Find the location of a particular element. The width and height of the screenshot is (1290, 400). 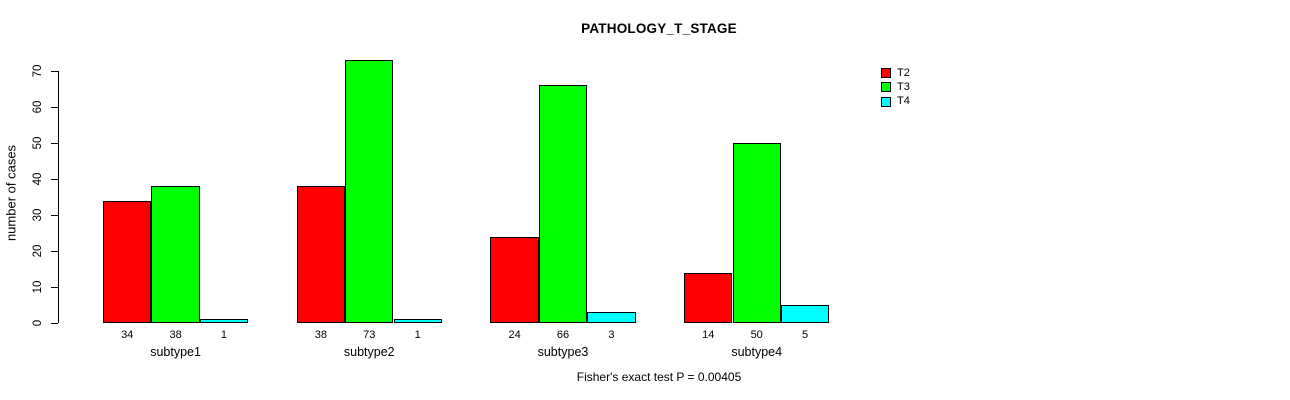

bar-value-label: 24 is located at coordinates (514, 335).